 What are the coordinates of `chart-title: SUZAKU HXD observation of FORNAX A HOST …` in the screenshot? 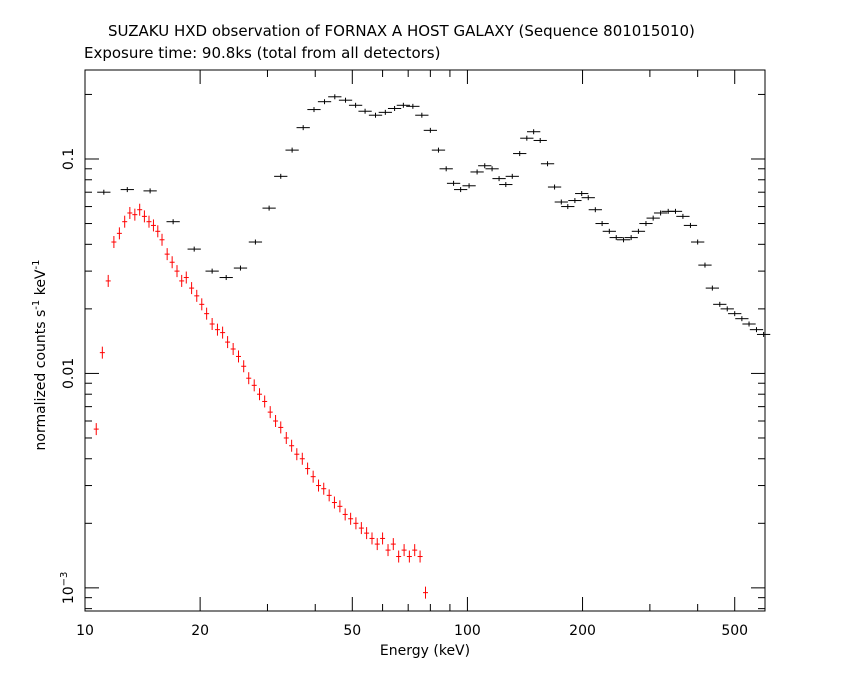 It's located at (401, 31).